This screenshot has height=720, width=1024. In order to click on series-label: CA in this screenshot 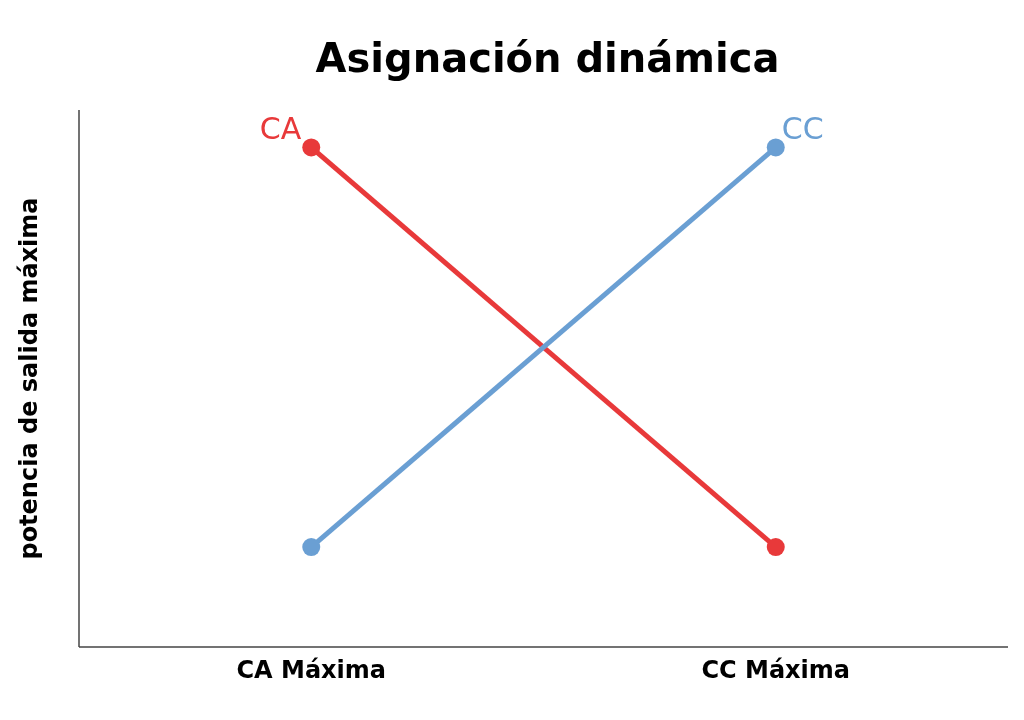, I will do `click(280, 129)`.